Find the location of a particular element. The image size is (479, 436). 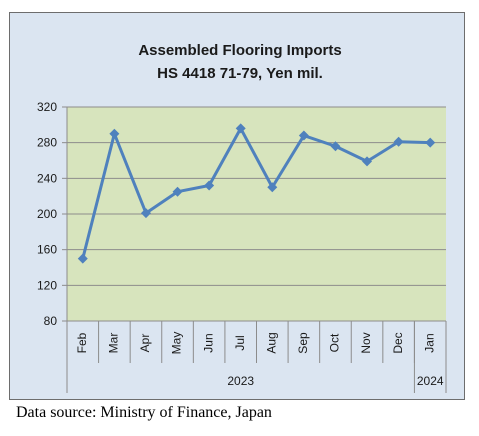

y-tick-label-160: 160 is located at coordinates (47, 250).